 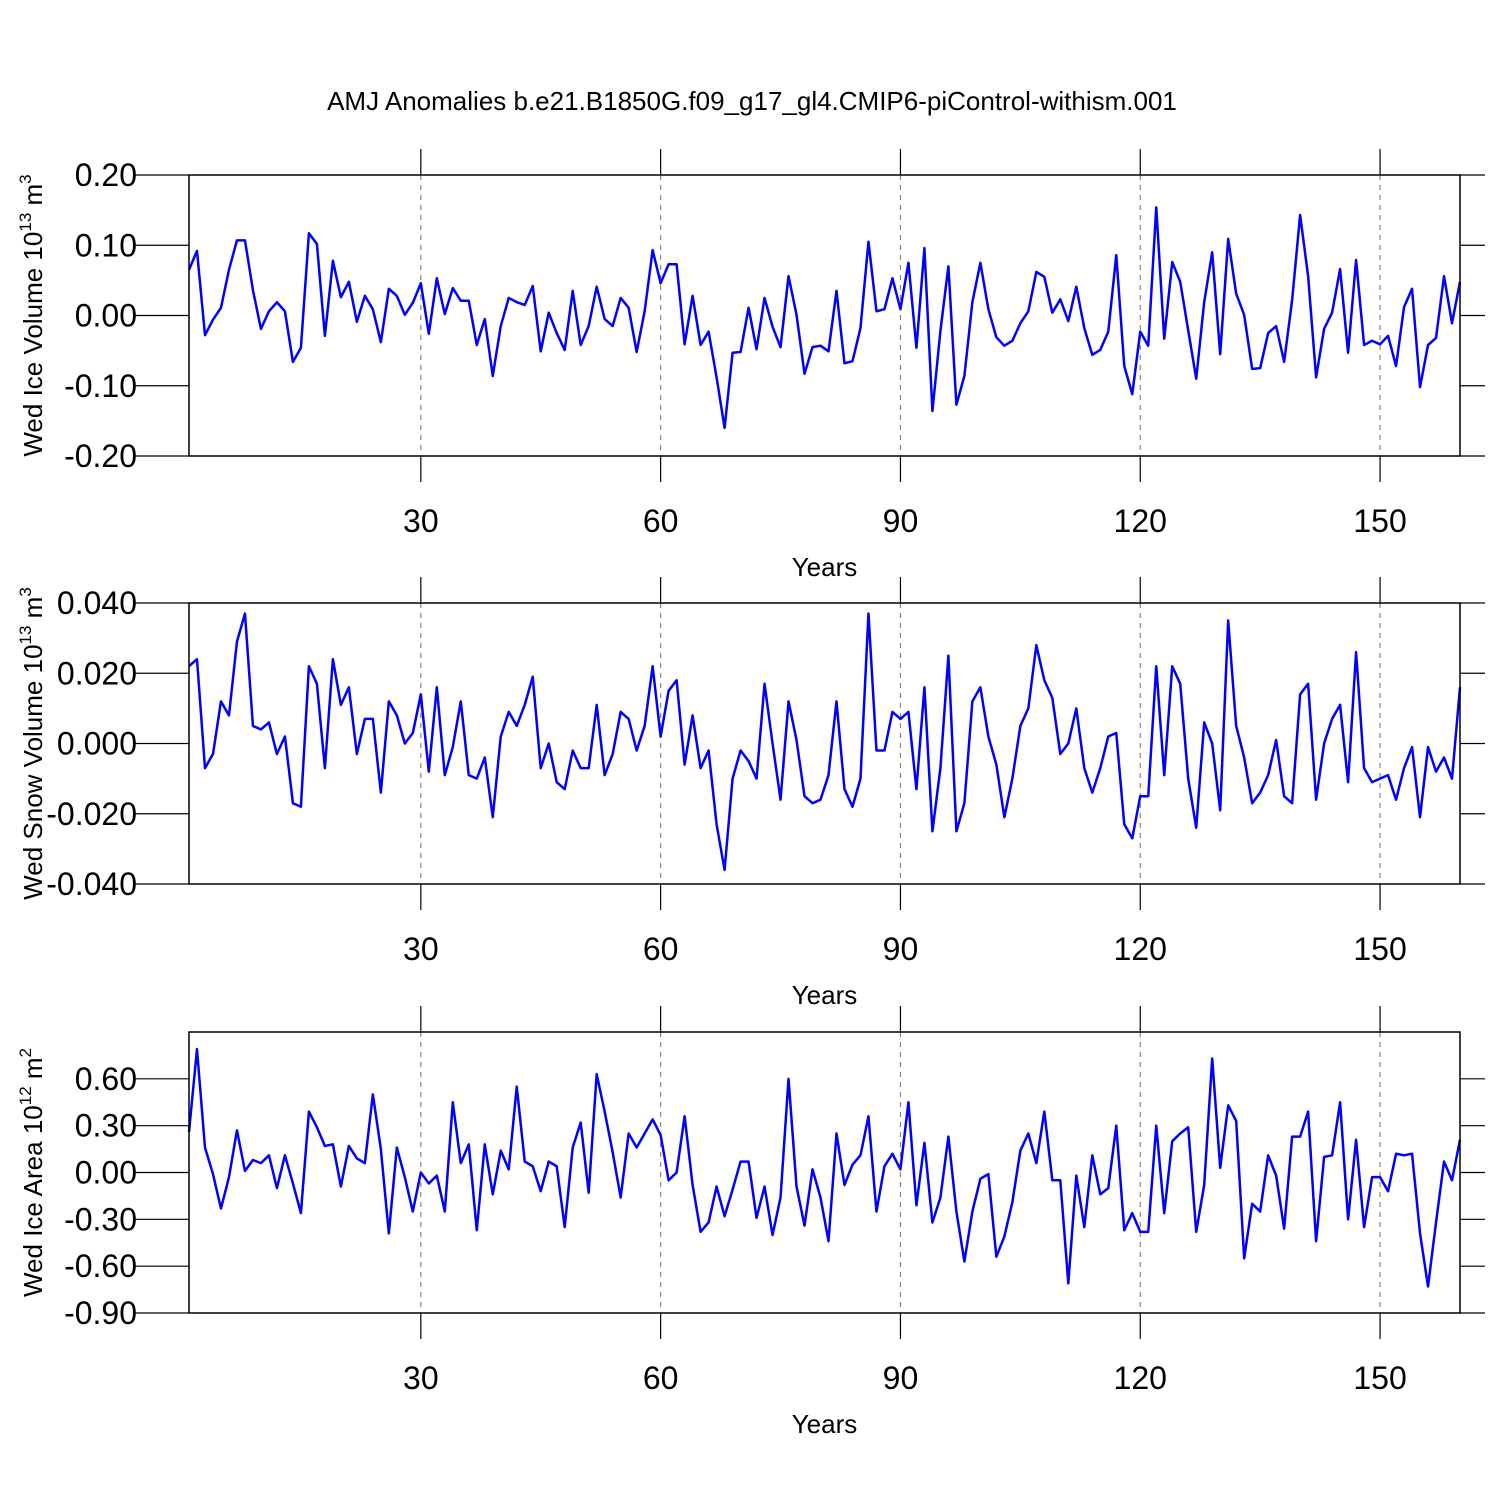 What do you see at coordinates (100, 456) in the screenshot?
I see `y-tick-label: -0.20` at bounding box center [100, 456].